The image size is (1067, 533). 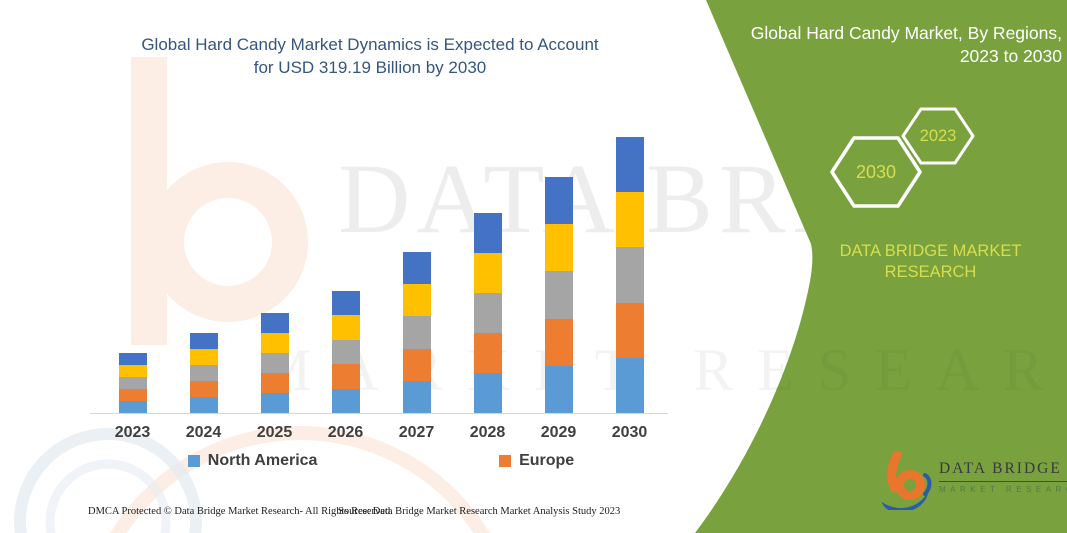 I want to click on stacked-bar-2026, so click(x=345, y=352).